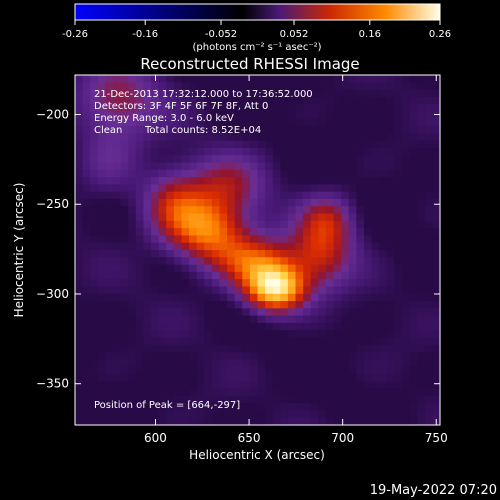 This screenshot has width=500, height=500. What do you see at coordinates (256, 30) in the screenshot?
I see `colorbar-ticks: -0.26 -0.16 -0.052 0.052 0.16 0.26` at bounding box center [256, 30].